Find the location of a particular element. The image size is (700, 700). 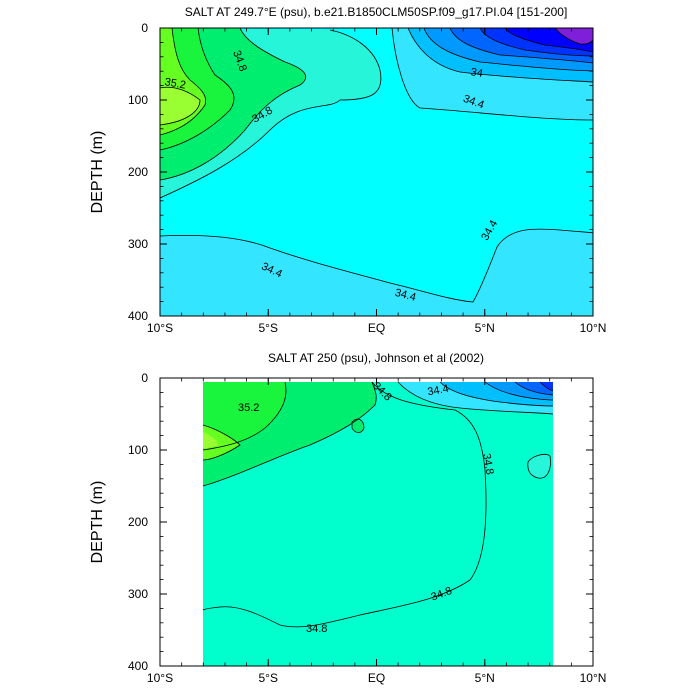

bottom-x-tick-label: 10°N is located at coordinates (593, 678).